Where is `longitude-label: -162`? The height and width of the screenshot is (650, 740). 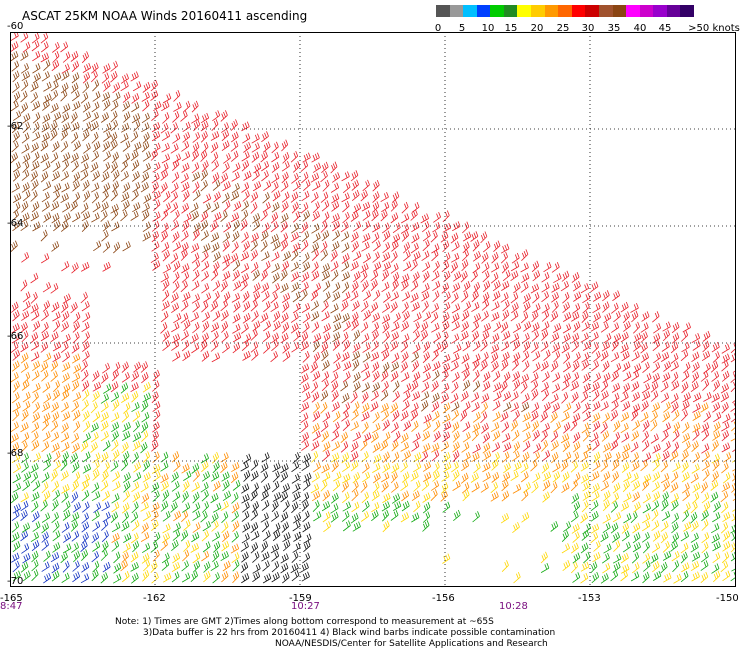 longitude-label: -162 is located at coordinates (154, 598).